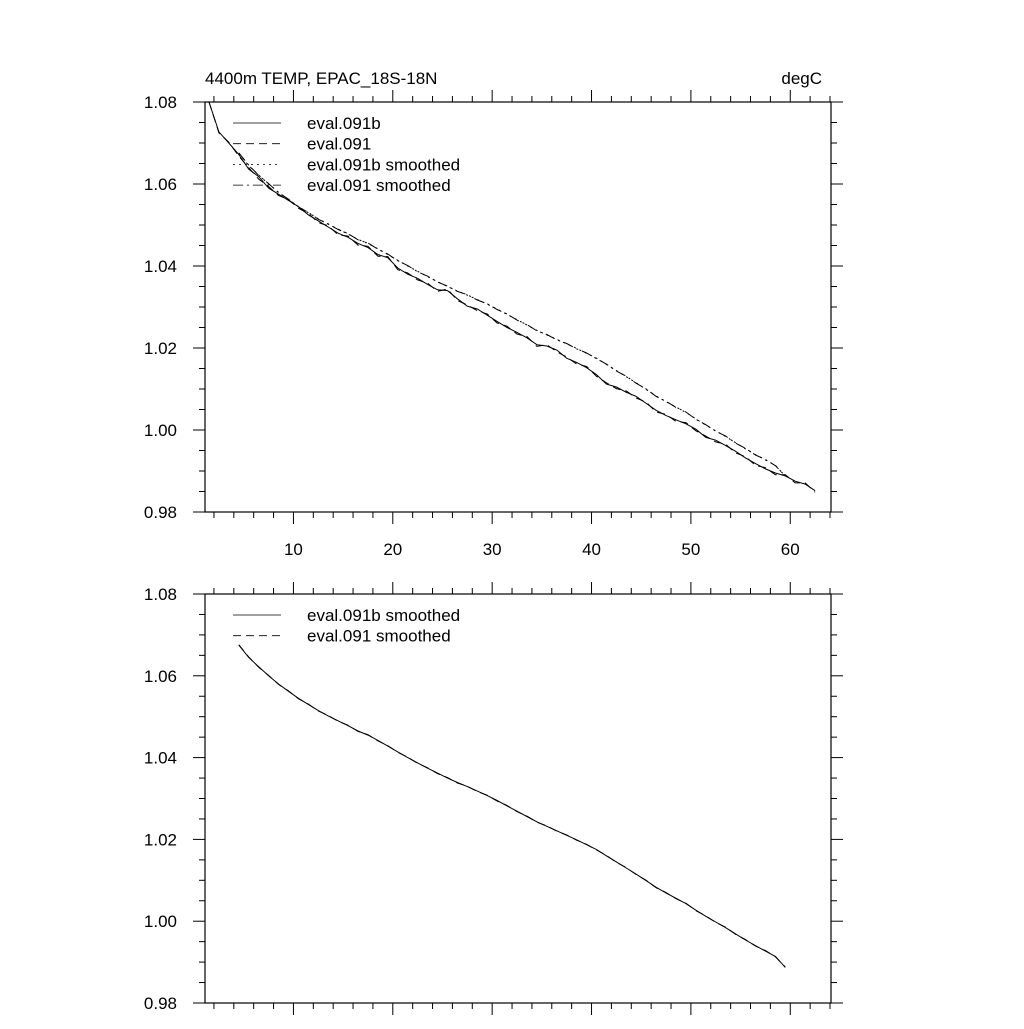  What do you see at coordinates (339, 144) in the screenshot?
I see `legend-label: eval.091` at bounding box center [339, 144].